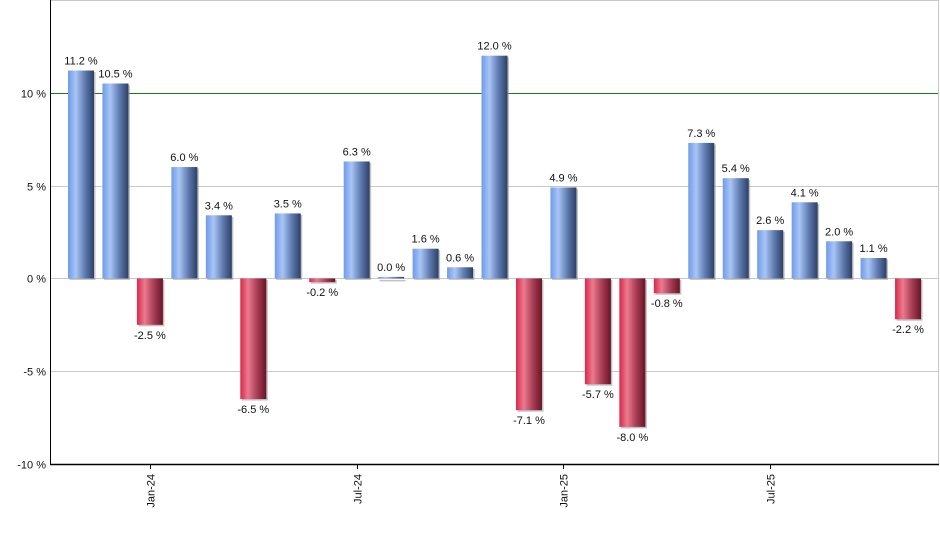 The height and width of the screenshot is (550, 940). Describe the element at coordinates (31, 466) in the screenshot. I see `y-tick-label: -10 %` at that location.